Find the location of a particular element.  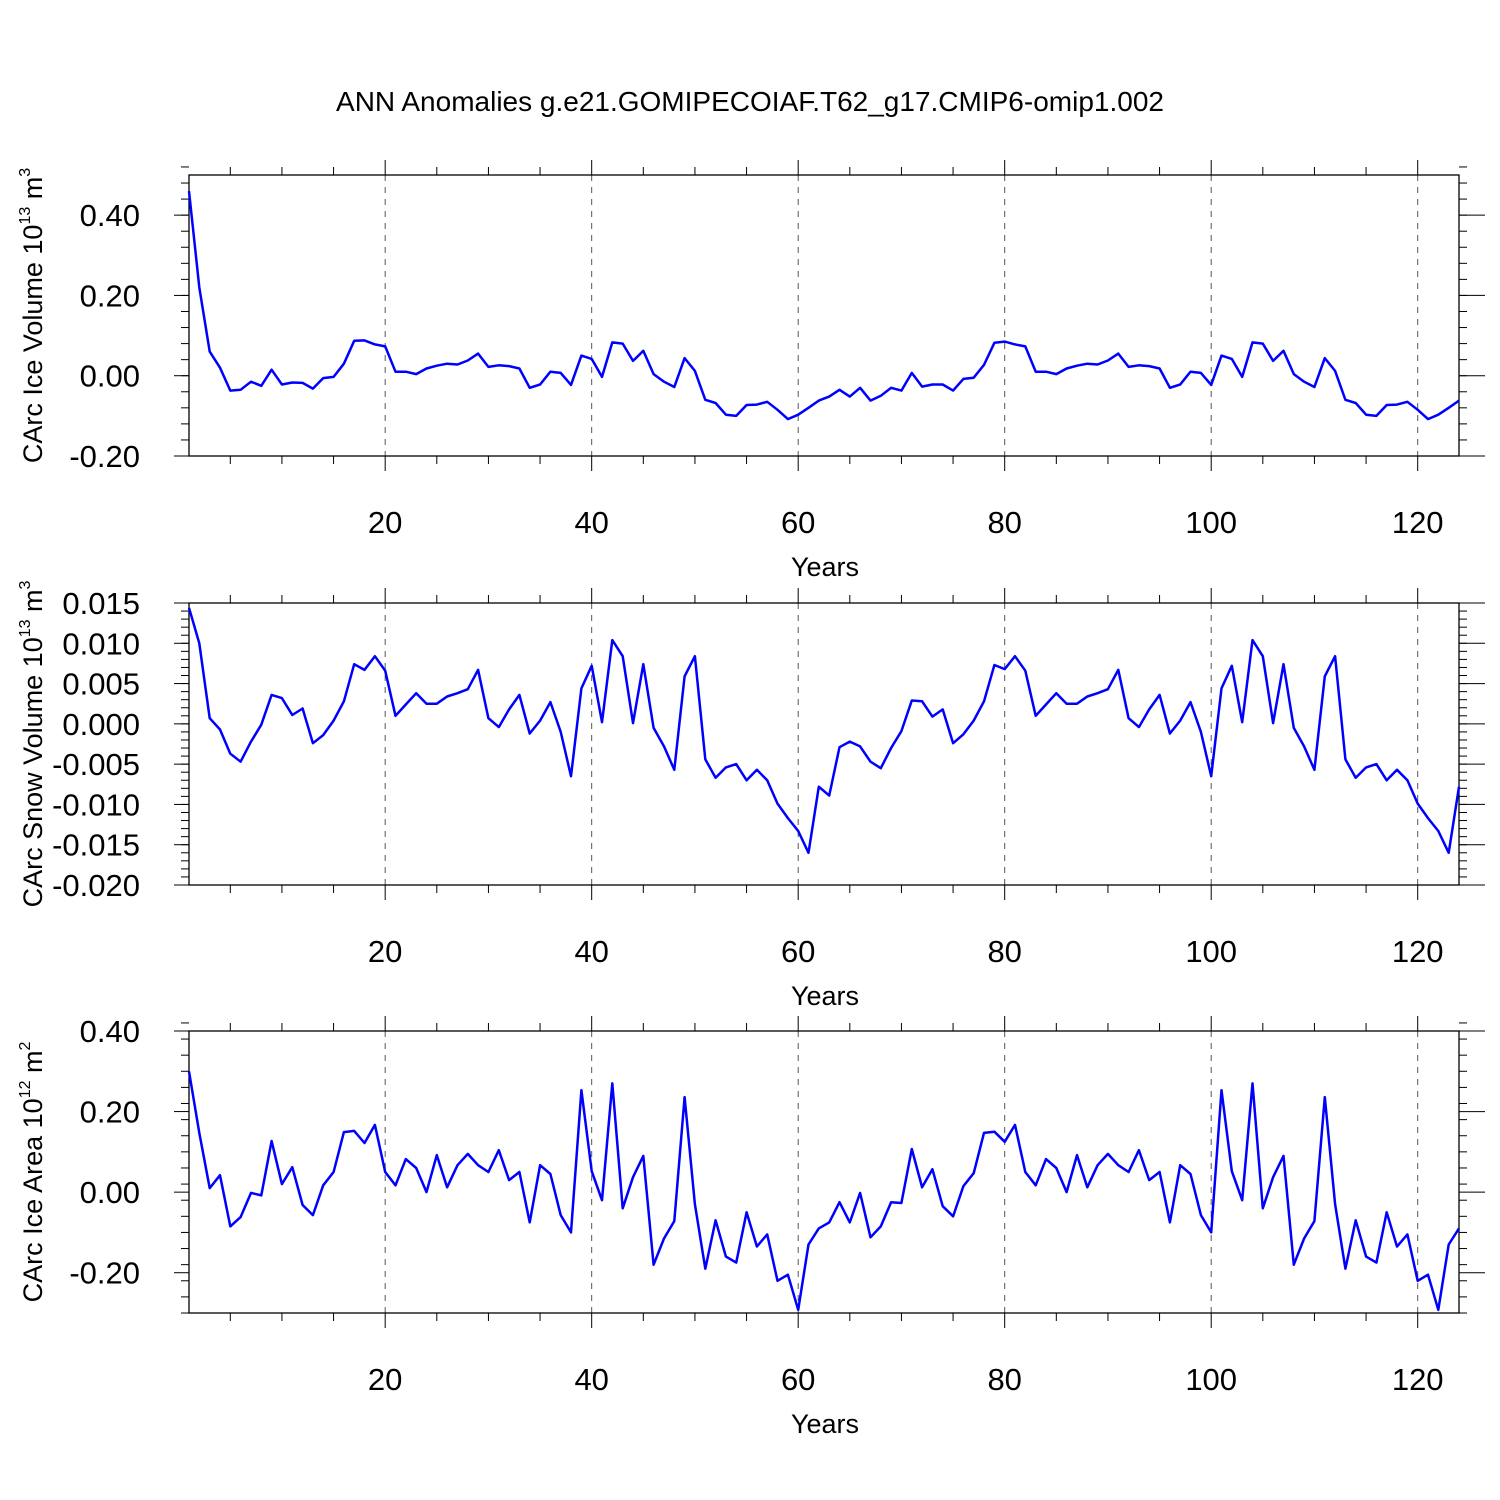

y-axis-label-part: CArc Ice Volume 10 is located at coordinates (33, 344).